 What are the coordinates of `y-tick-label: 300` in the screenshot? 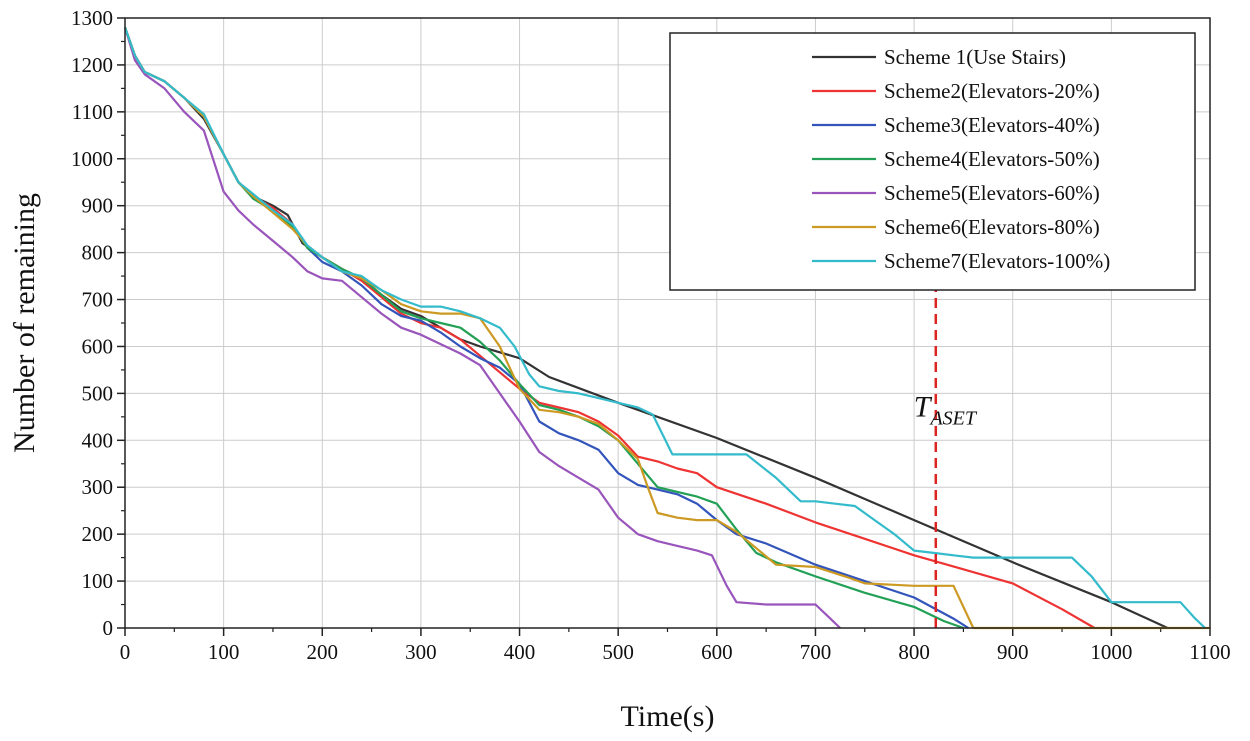 It's located at (98, 487).